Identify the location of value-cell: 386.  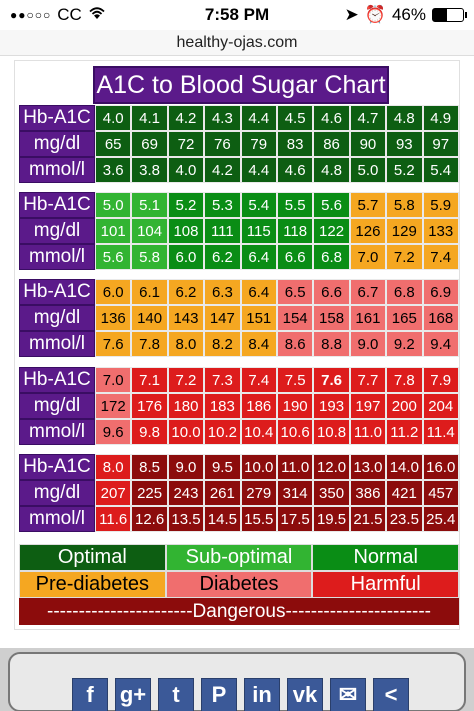
(368, 493).